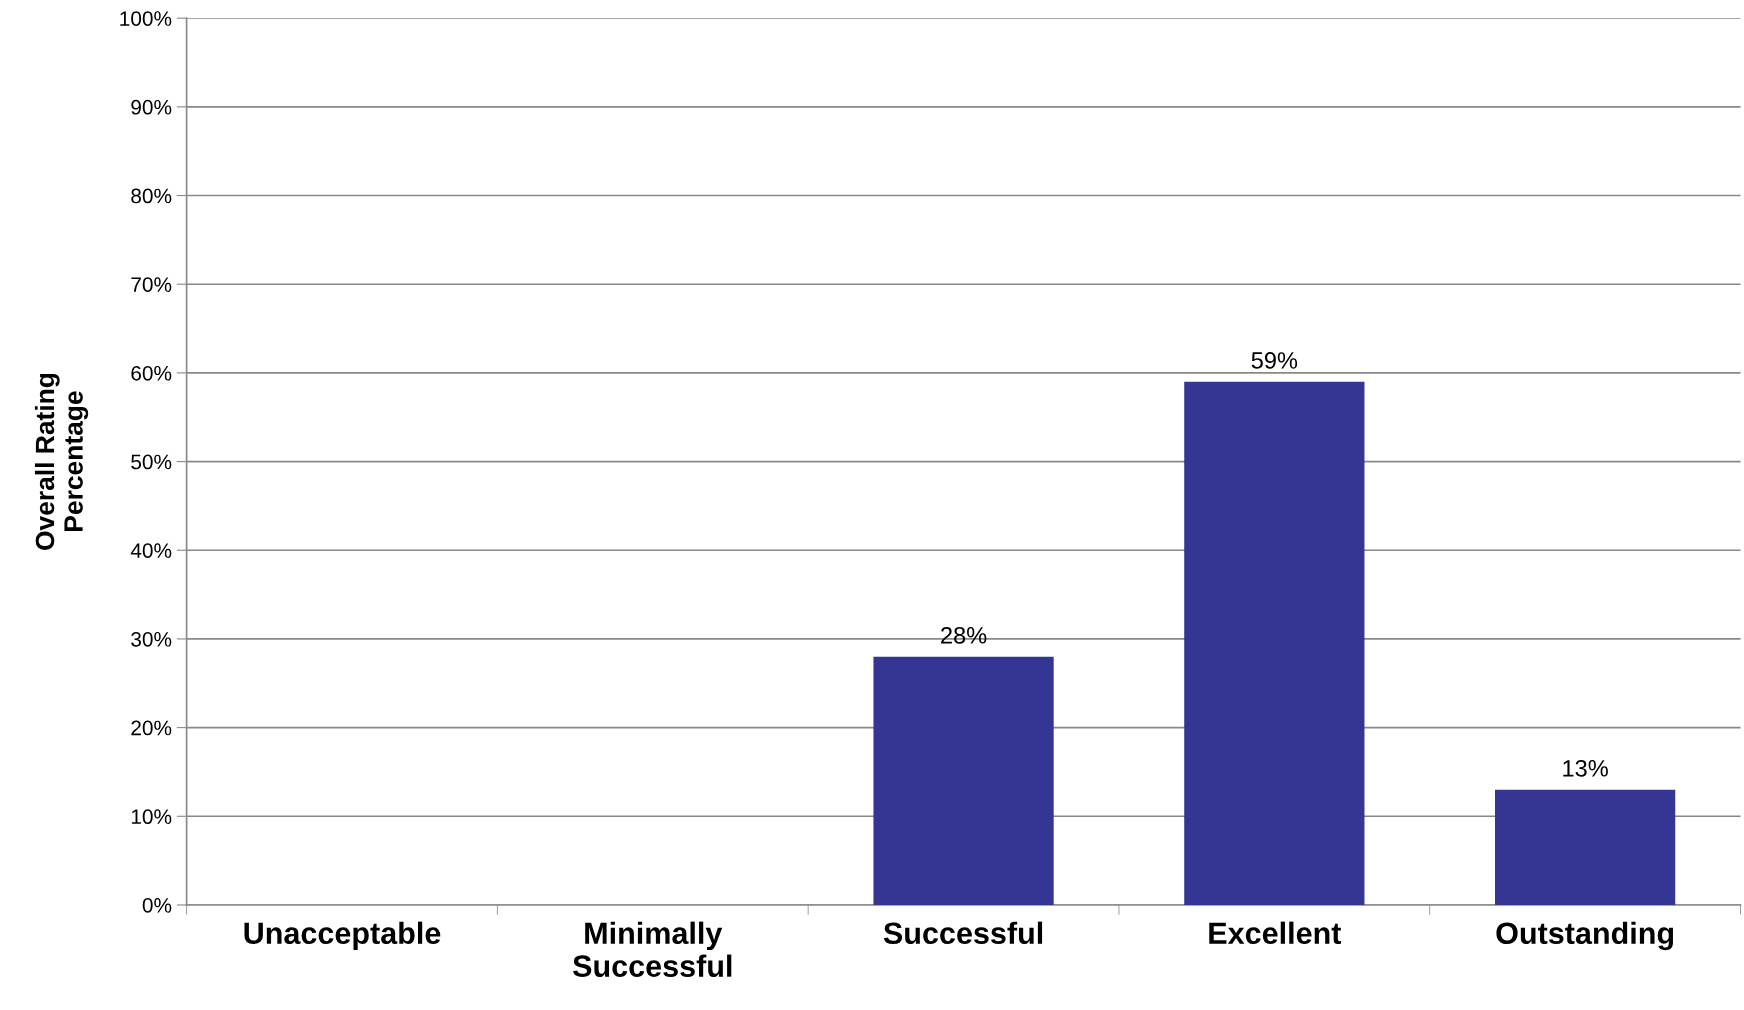  I want to click on data-label: 59%, so click(1274, 360).